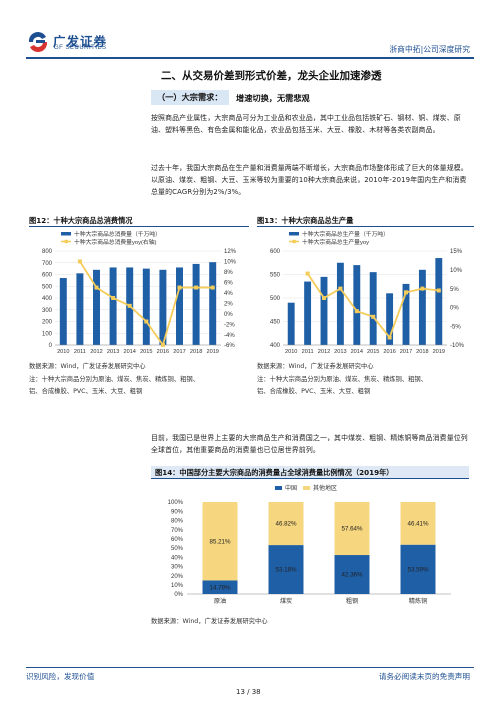 The image size is (500, 707). What do you see at coordinates (418, 570) in the screenshot?
I see `data-label-china: 53.59%` at bounding box center [418, 570].